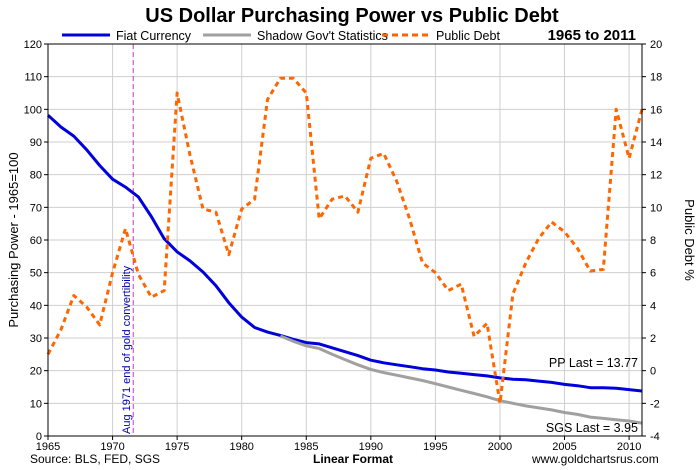 The height and width of the screenshot is (470, 700). Describe the element at coordinates (653, 306) in the screenshot. I see `y-tick-label-right: 4` at that location.